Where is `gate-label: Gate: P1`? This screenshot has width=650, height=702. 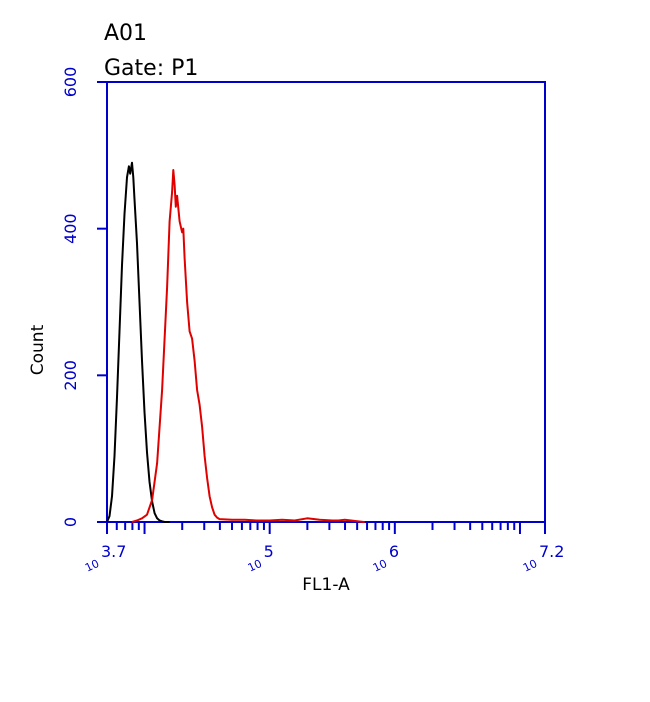 gate-label: Gate: P1 is located at coordinates (151, 68).